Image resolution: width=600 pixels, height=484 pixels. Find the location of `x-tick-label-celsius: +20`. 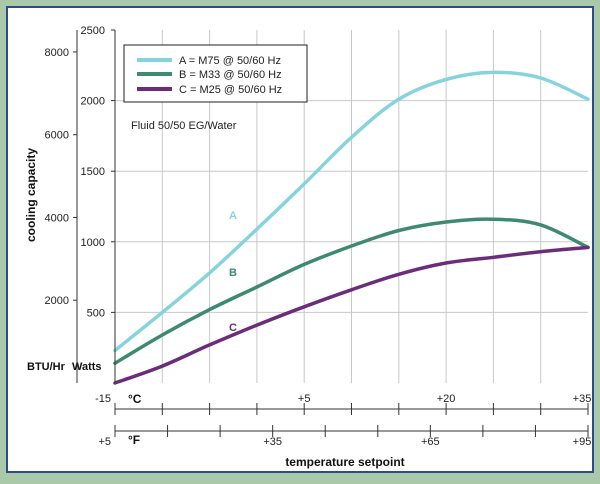

x-tick-label-celsius: +20 is located at coordinates (446, 399).